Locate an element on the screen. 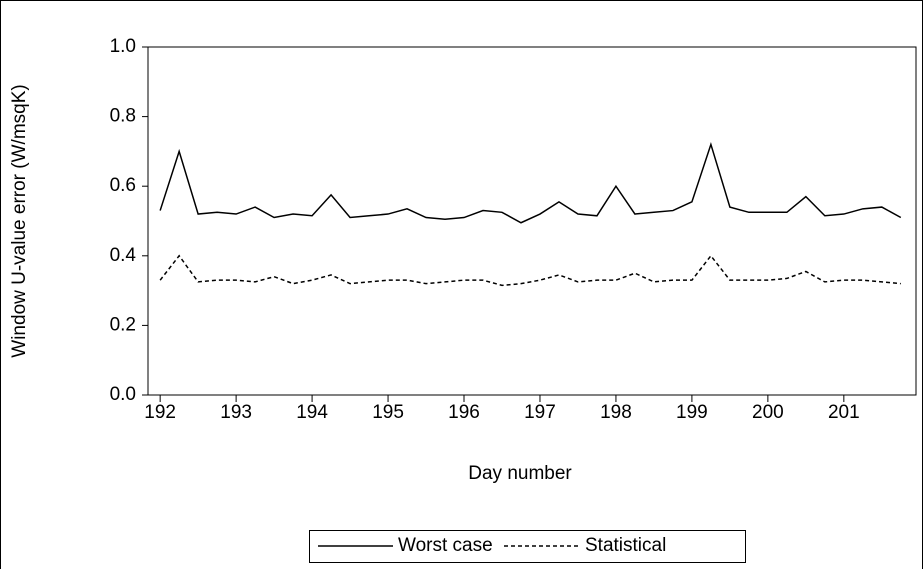 This screenshot has width=924, height=569. x-axis-title: Day number is located at coordinates (520, 473).